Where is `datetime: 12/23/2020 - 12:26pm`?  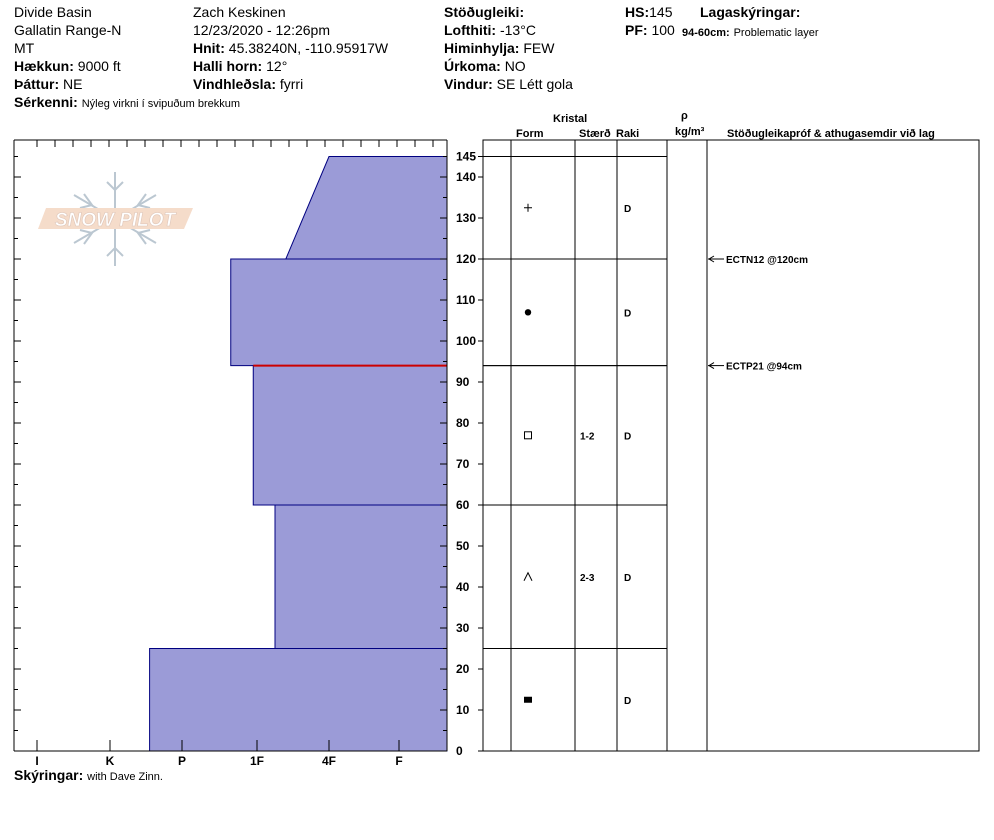 datetime: 12/23/2020 - 12:26pm is located at coordinates (261, 30).